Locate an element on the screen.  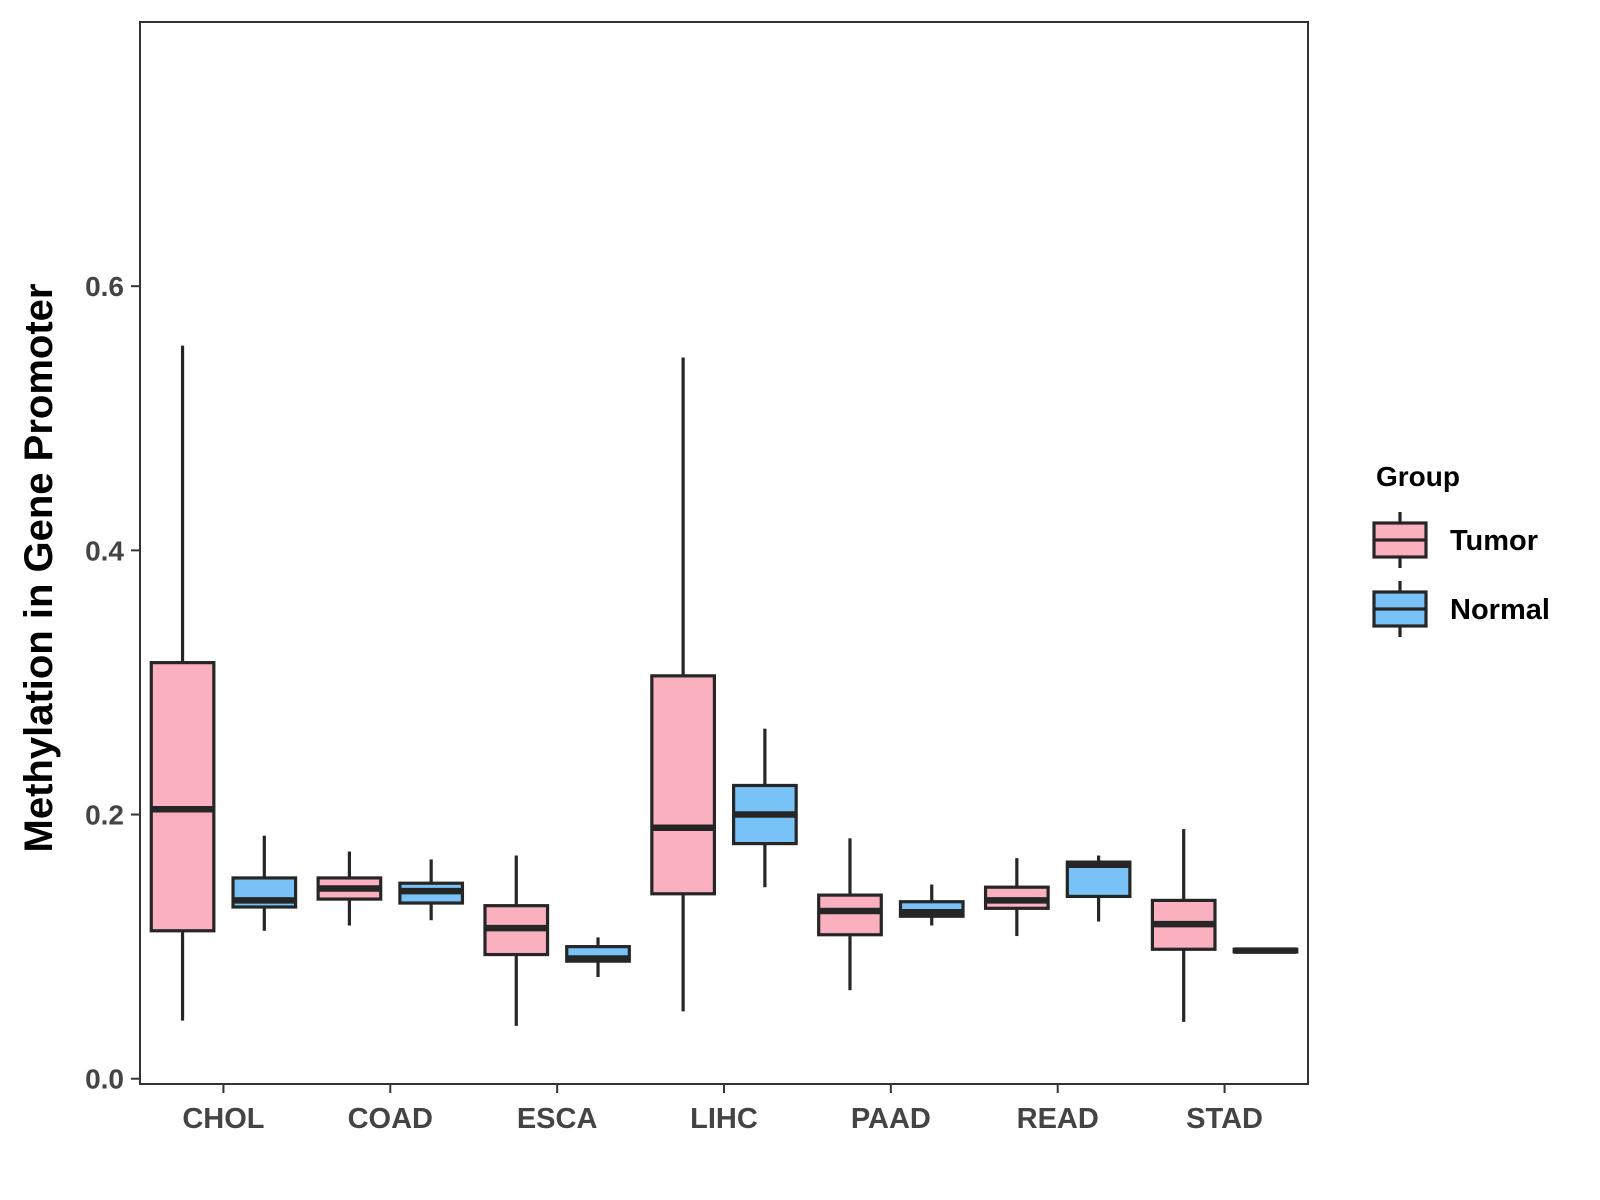
x-tick-label: LIHC is located at coordinates (724, 1119).